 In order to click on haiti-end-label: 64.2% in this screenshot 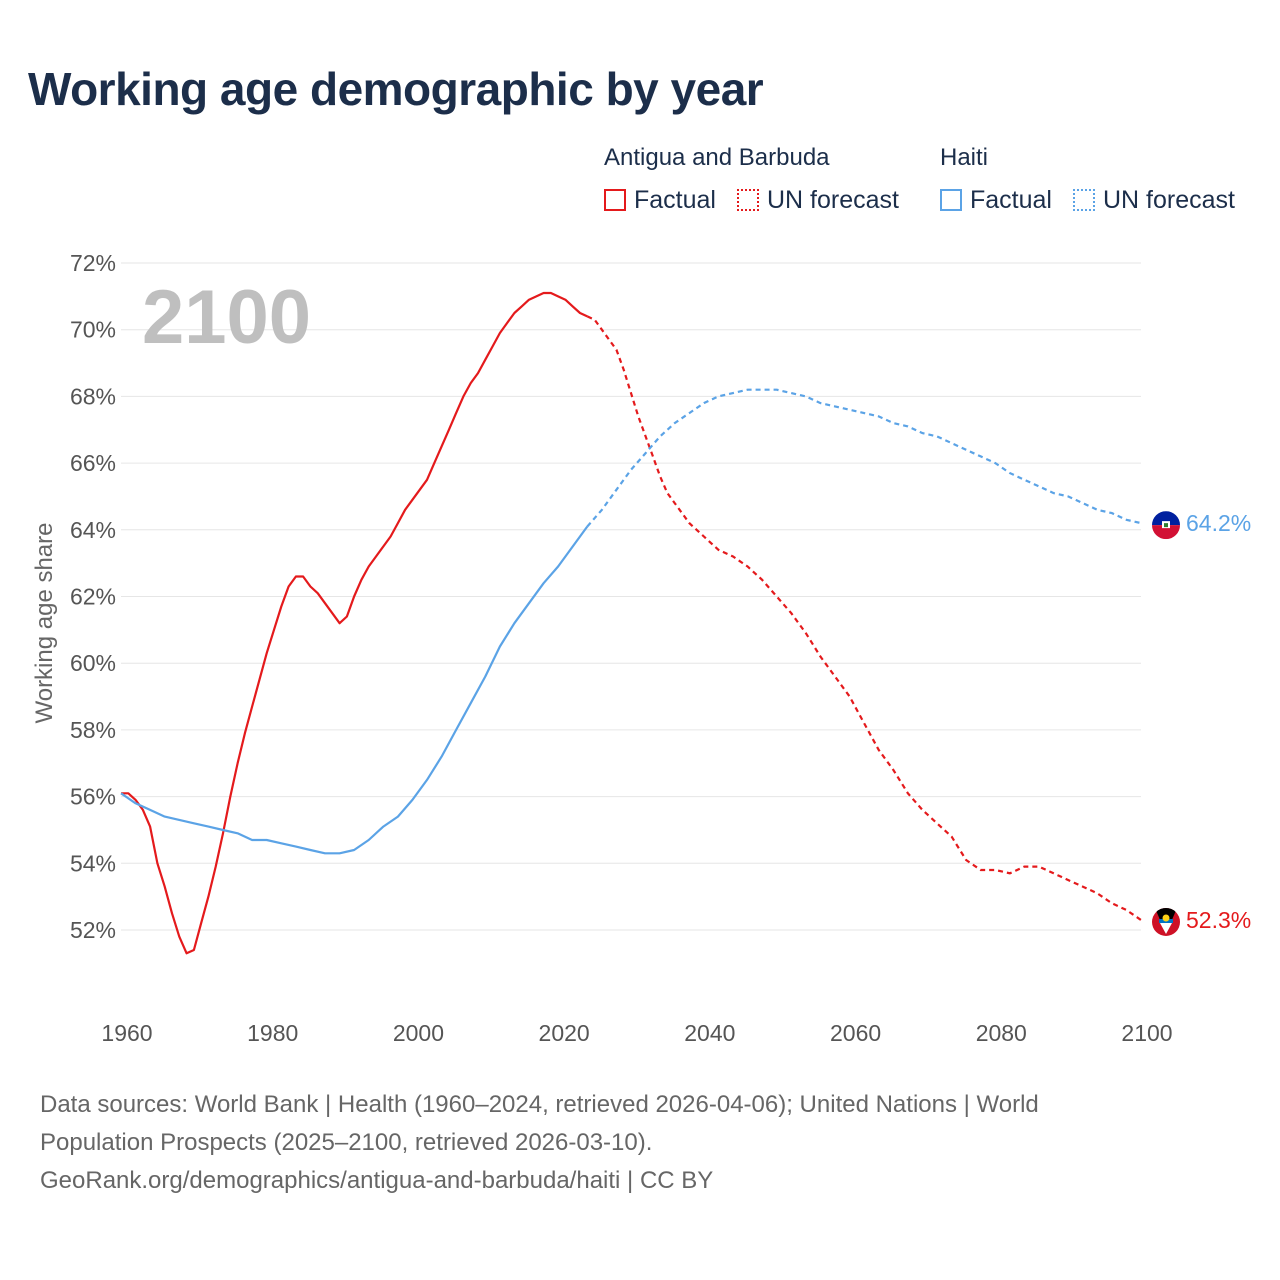, I will do `click(1218, 523)`.